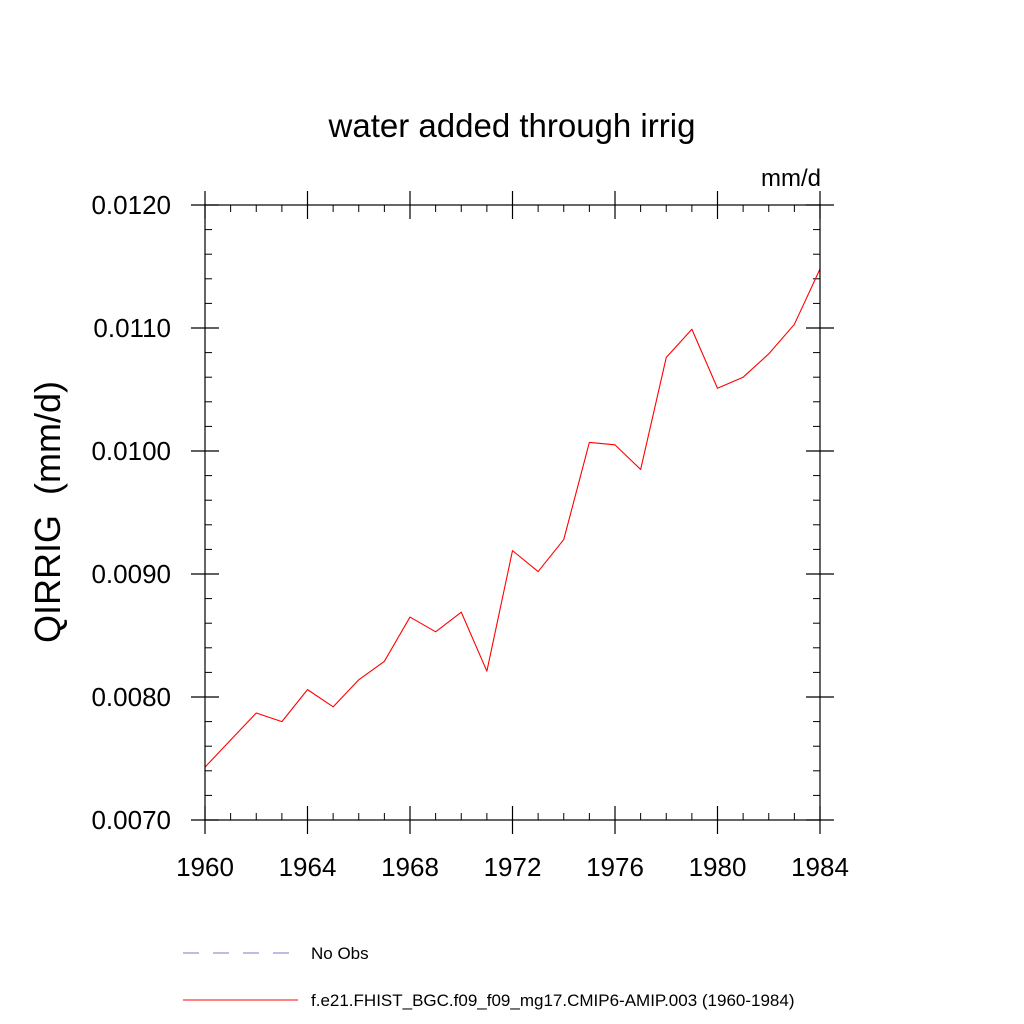 The width and height of the screenshot is (1024, 1024). Describe the element at coordinates (615, 867) in the screenshot. I see `x-tick-label: 1976` at that location.